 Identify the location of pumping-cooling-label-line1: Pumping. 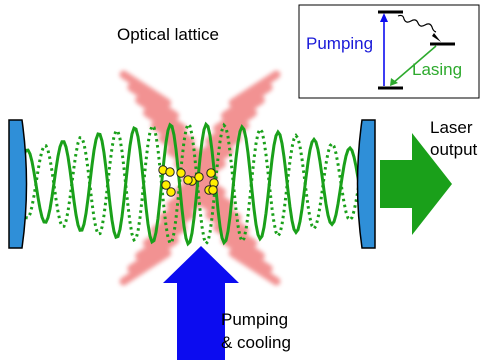
(254, 319).